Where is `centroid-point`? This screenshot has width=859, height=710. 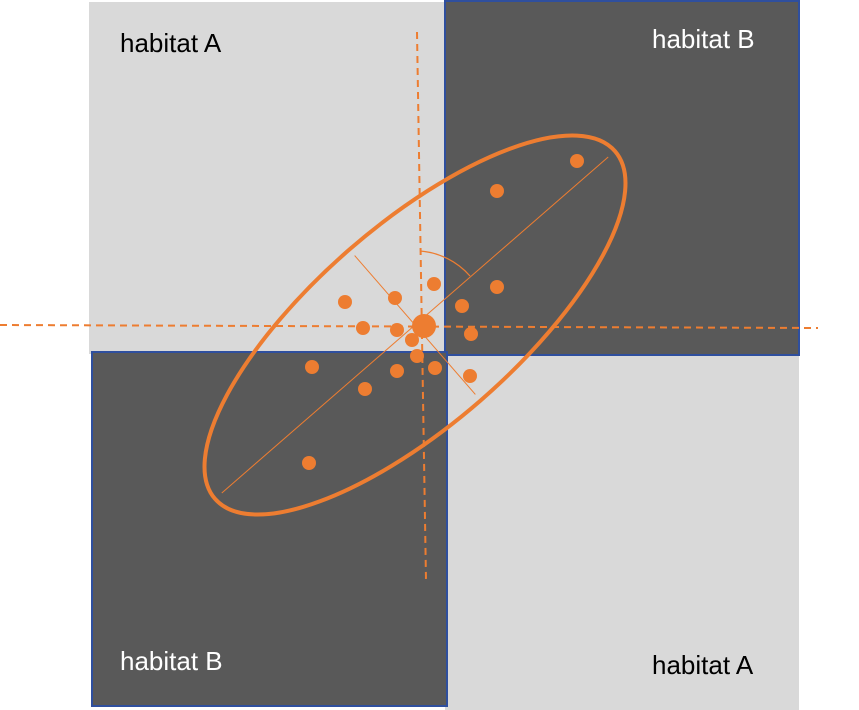
centroid-point is located at coordinates (424, 326).